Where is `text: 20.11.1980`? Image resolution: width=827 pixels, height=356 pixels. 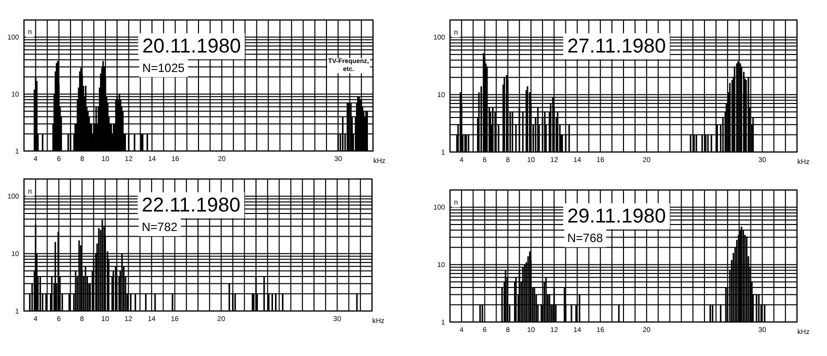 text: 20.11.1980 is located at coordinates (191, 46).